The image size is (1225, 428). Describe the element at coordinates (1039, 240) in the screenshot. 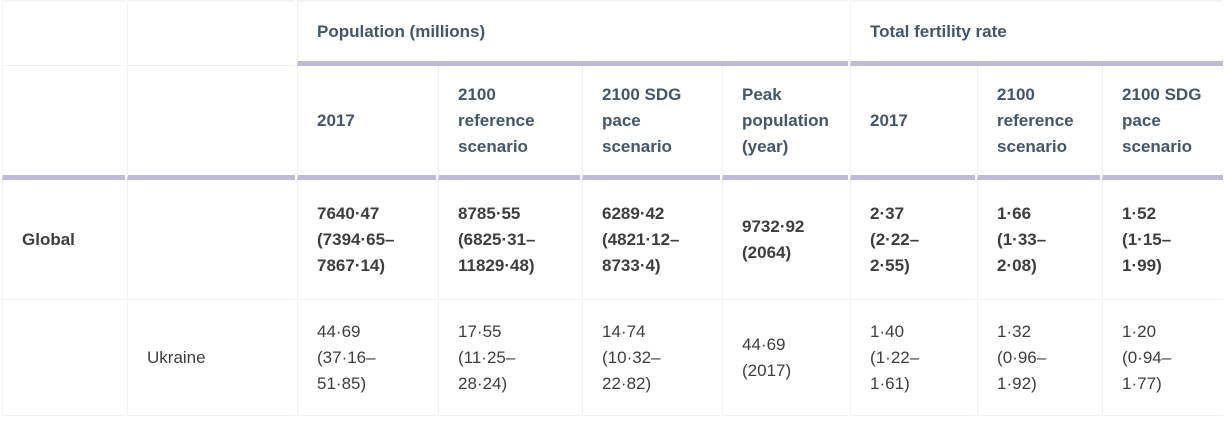

I see `cell-global-tfr-2100-reference: 1·66 (1·33– 2·08)` at that location.